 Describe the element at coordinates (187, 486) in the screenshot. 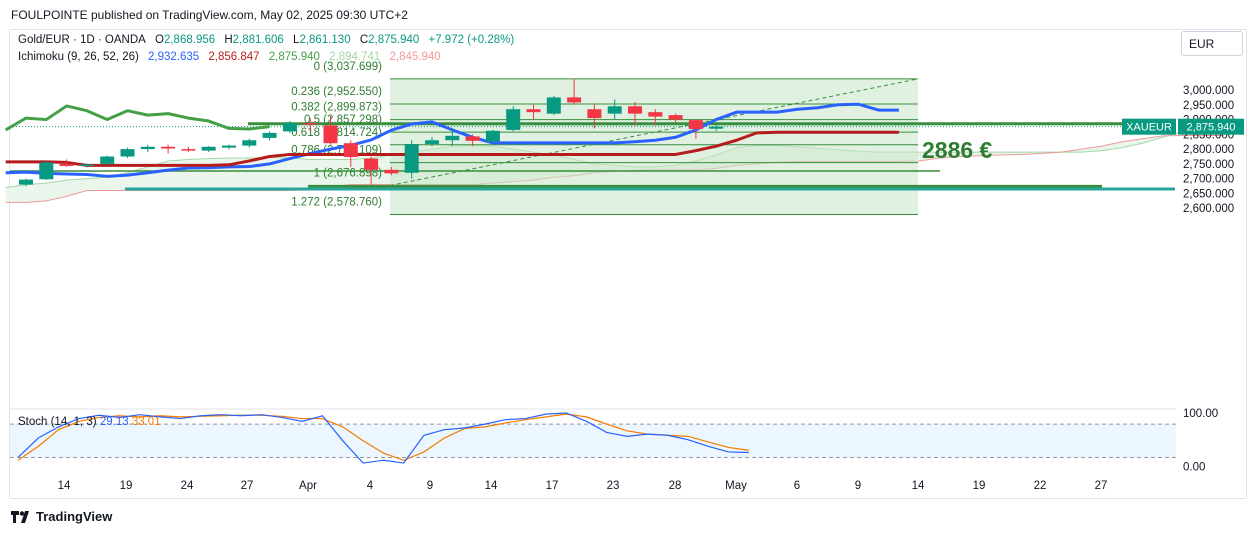

I see `time-tick-label: 24` at that location.